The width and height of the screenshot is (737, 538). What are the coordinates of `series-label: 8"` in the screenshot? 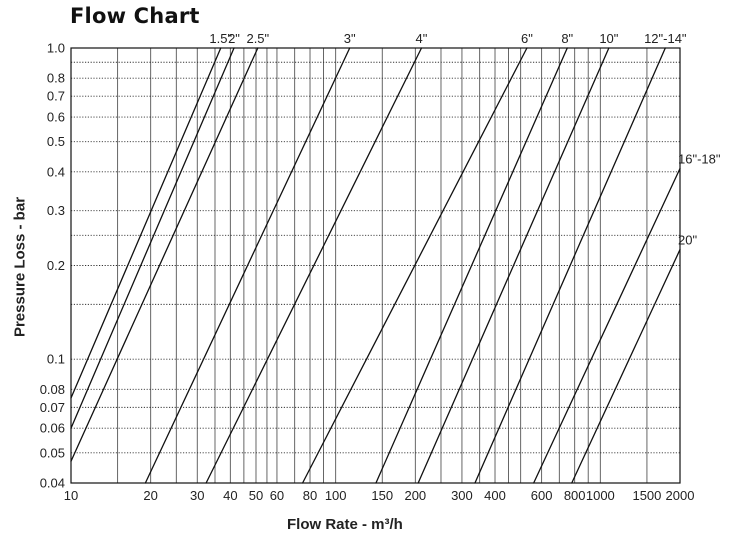 It's located at (567, 38).